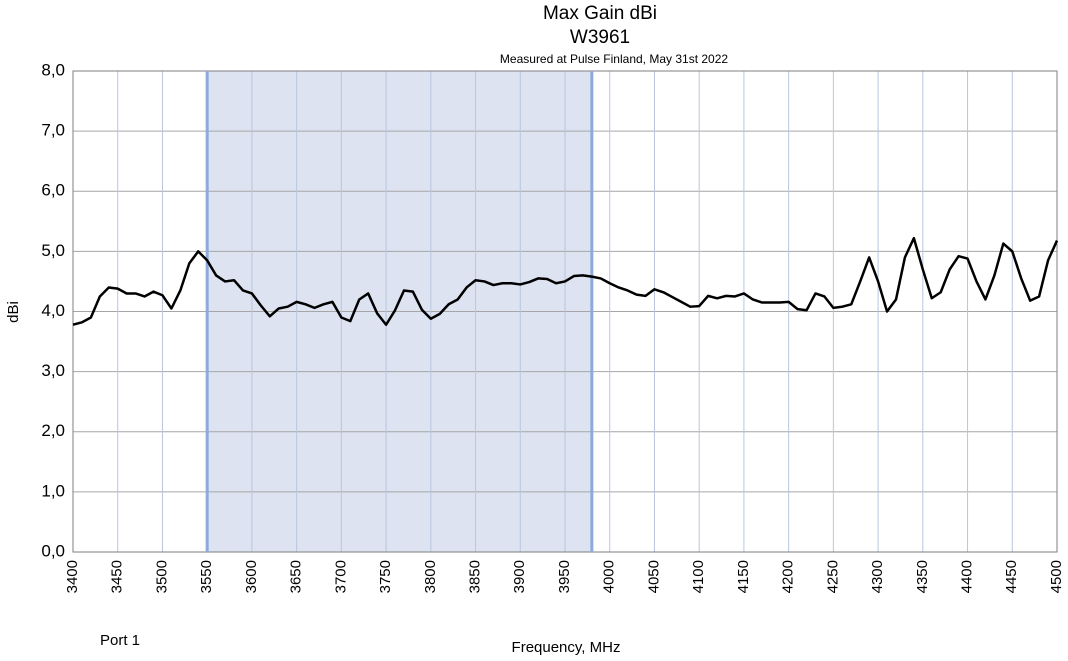 The width and height of the screenshot is (1068, 661). Describe the element at coordinates (519, 576) in the screenshot. I see `x-tick-label: 3900` at that location.